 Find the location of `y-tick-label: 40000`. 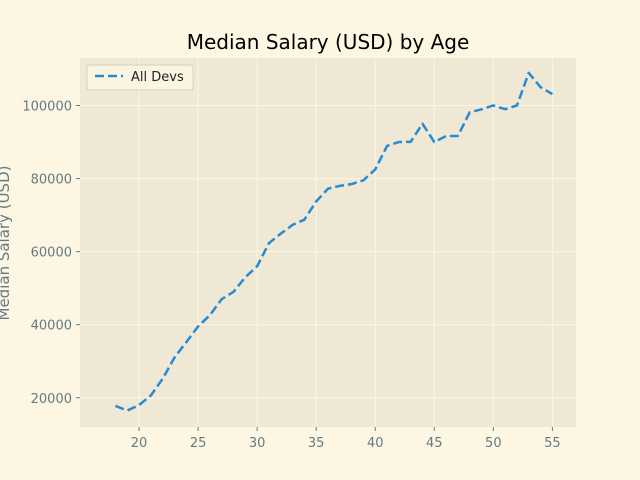

y-tick-label: 40000 is located at coordinates (51, 326).